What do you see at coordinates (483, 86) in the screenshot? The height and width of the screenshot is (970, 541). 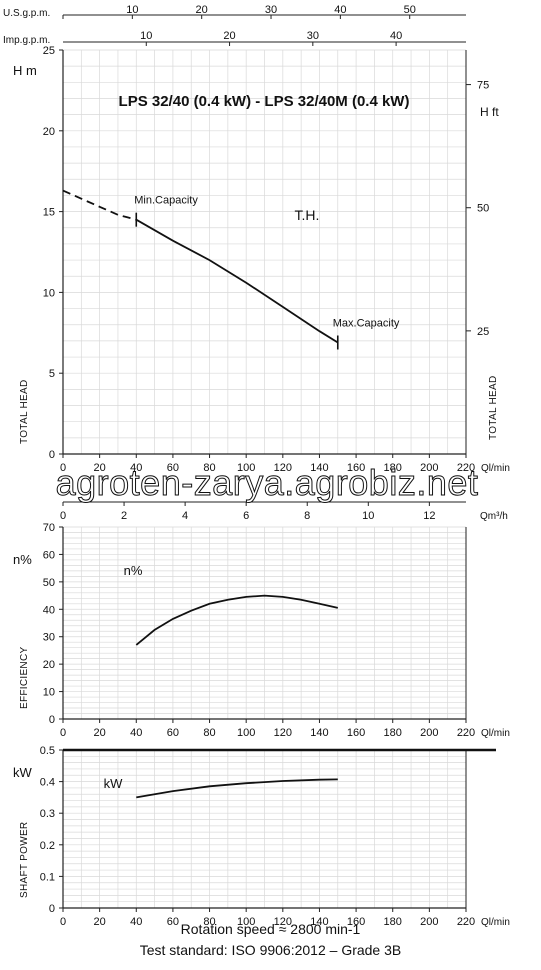 I see `ft-tick-label: 75` at bounding box center [483, 86].